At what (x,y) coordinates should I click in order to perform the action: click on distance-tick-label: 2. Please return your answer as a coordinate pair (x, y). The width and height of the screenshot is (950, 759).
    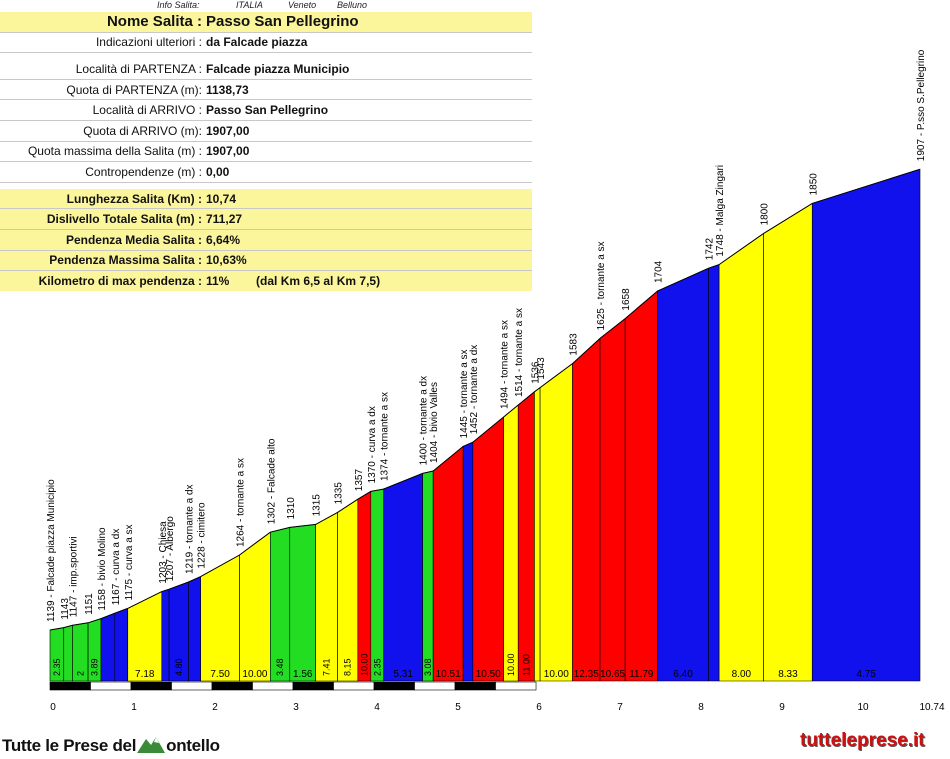
    Looking at the image, I should click on (215, 707).